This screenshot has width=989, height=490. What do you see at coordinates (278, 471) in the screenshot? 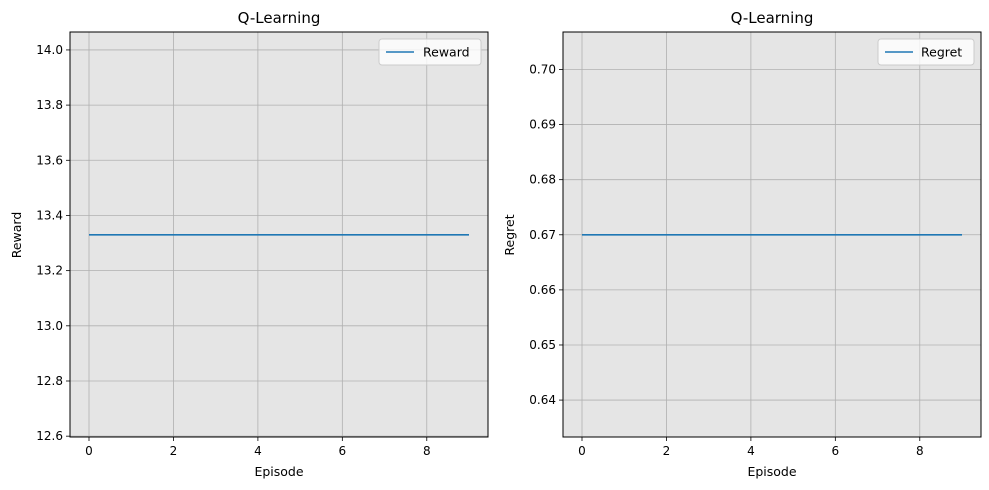
I see `reward-x-axis-label: Episode` at bounding box center [278, 471].